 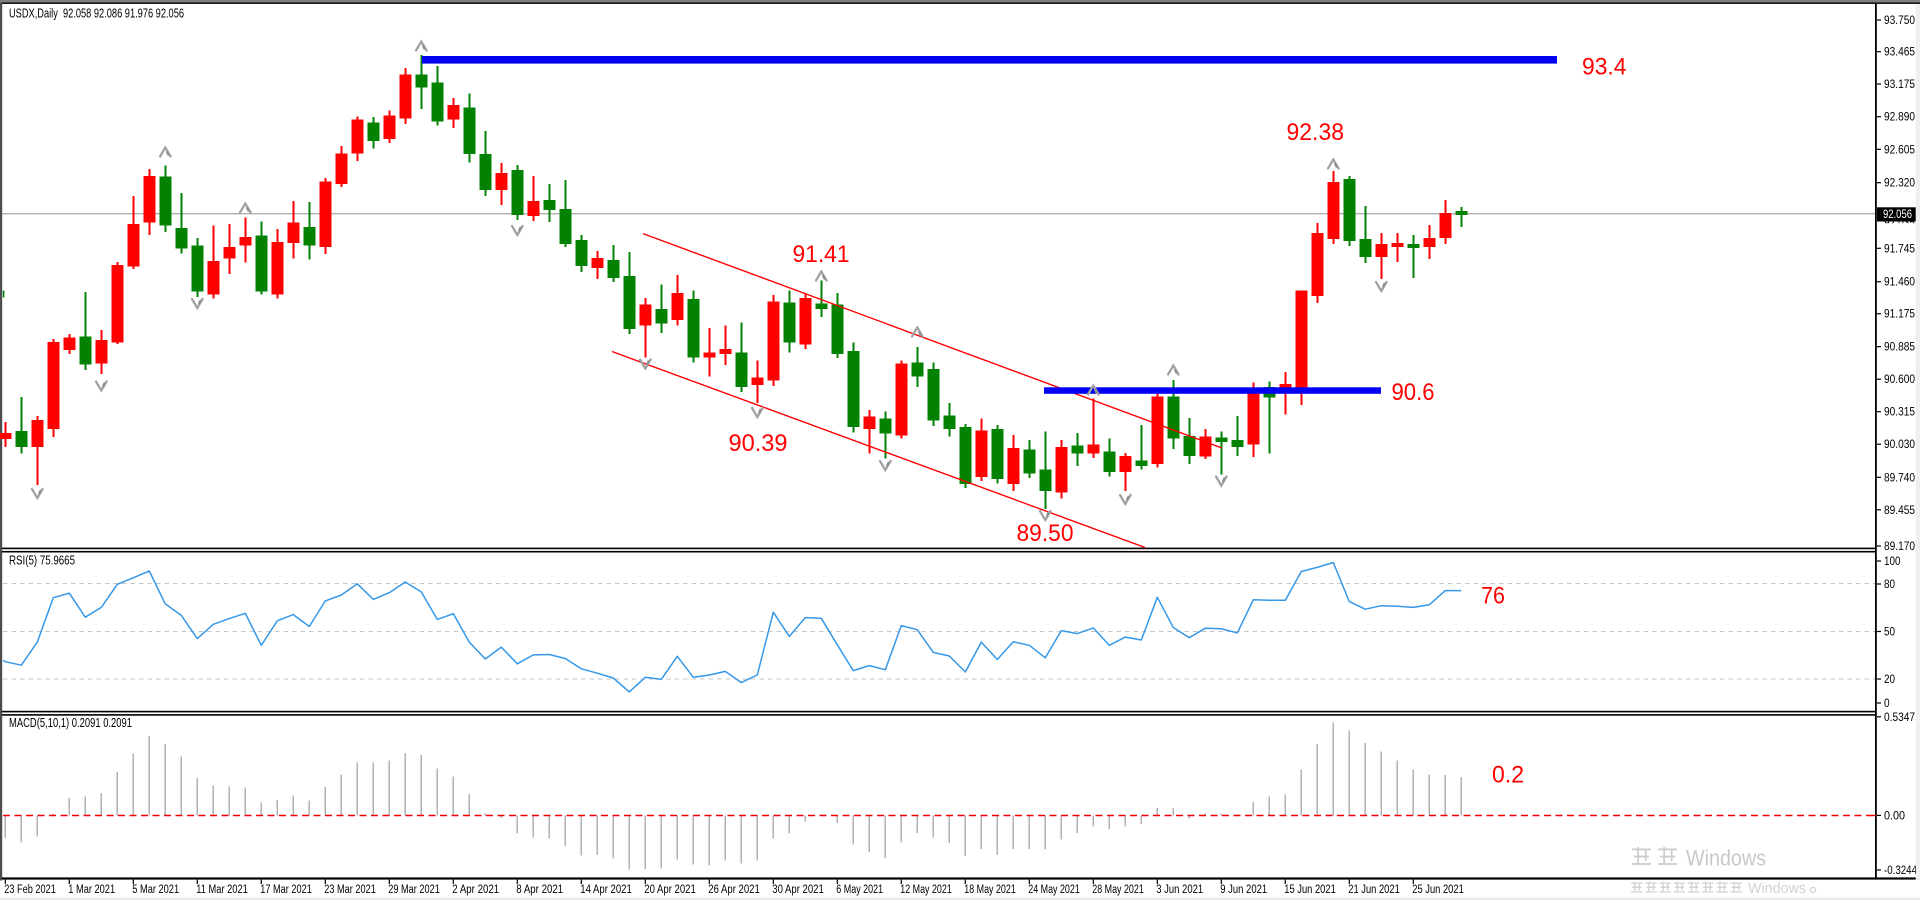 I want to click on svg-text: 0.2, so click(x=1508, y=775).